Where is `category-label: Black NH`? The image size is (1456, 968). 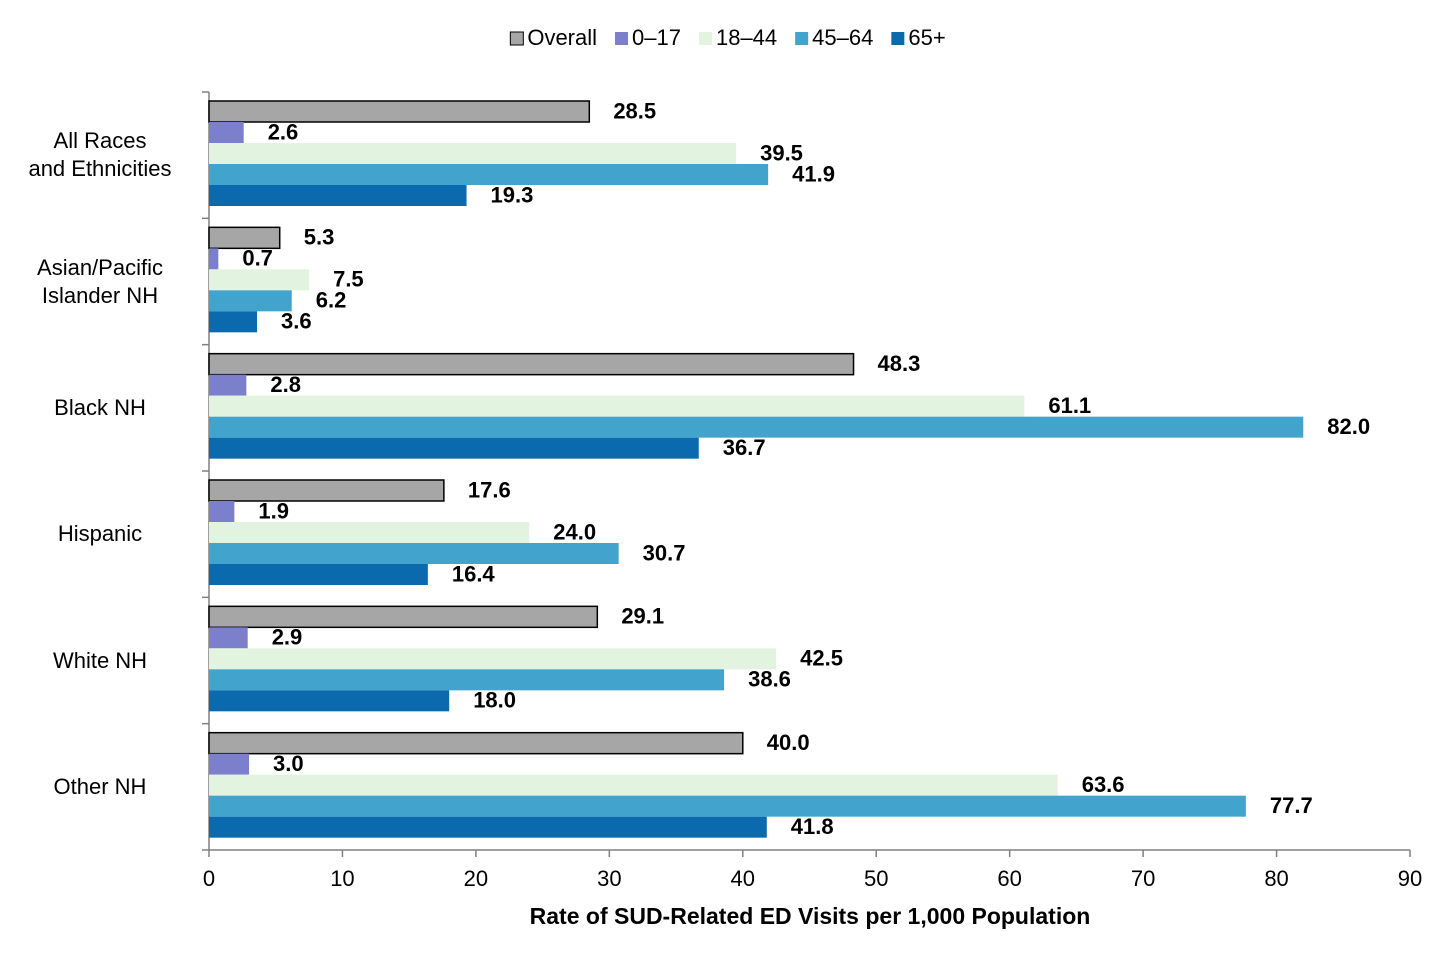 category-label: Black NH is located at coordinates (100, 407).